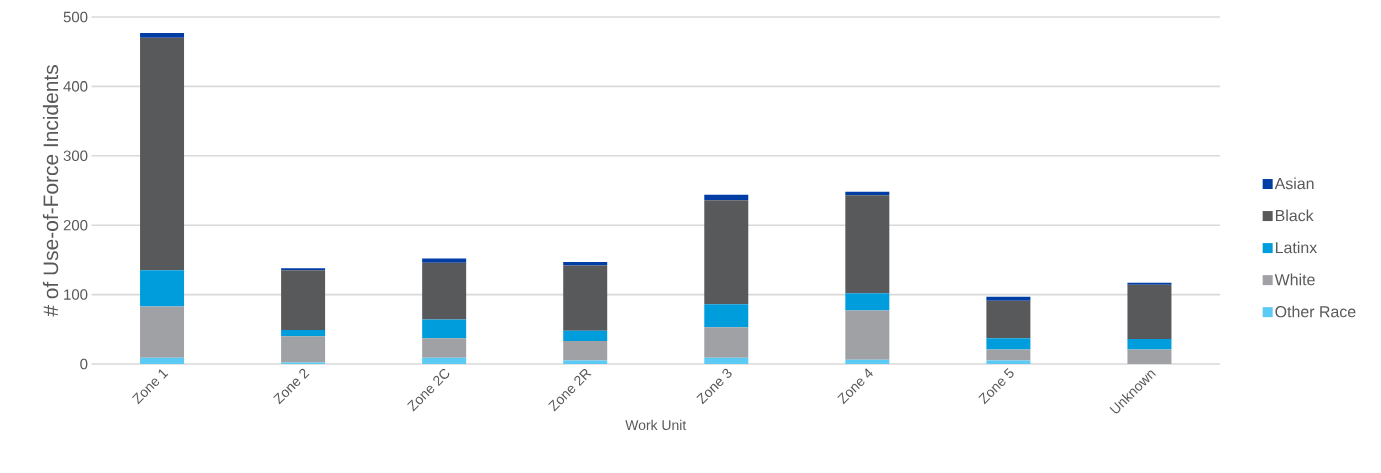 The width and height of the screenshot is (1381, 473). Describe the element at coordinates (1294, 215) in the screenshot. I see `legend-label: Black` at that location.